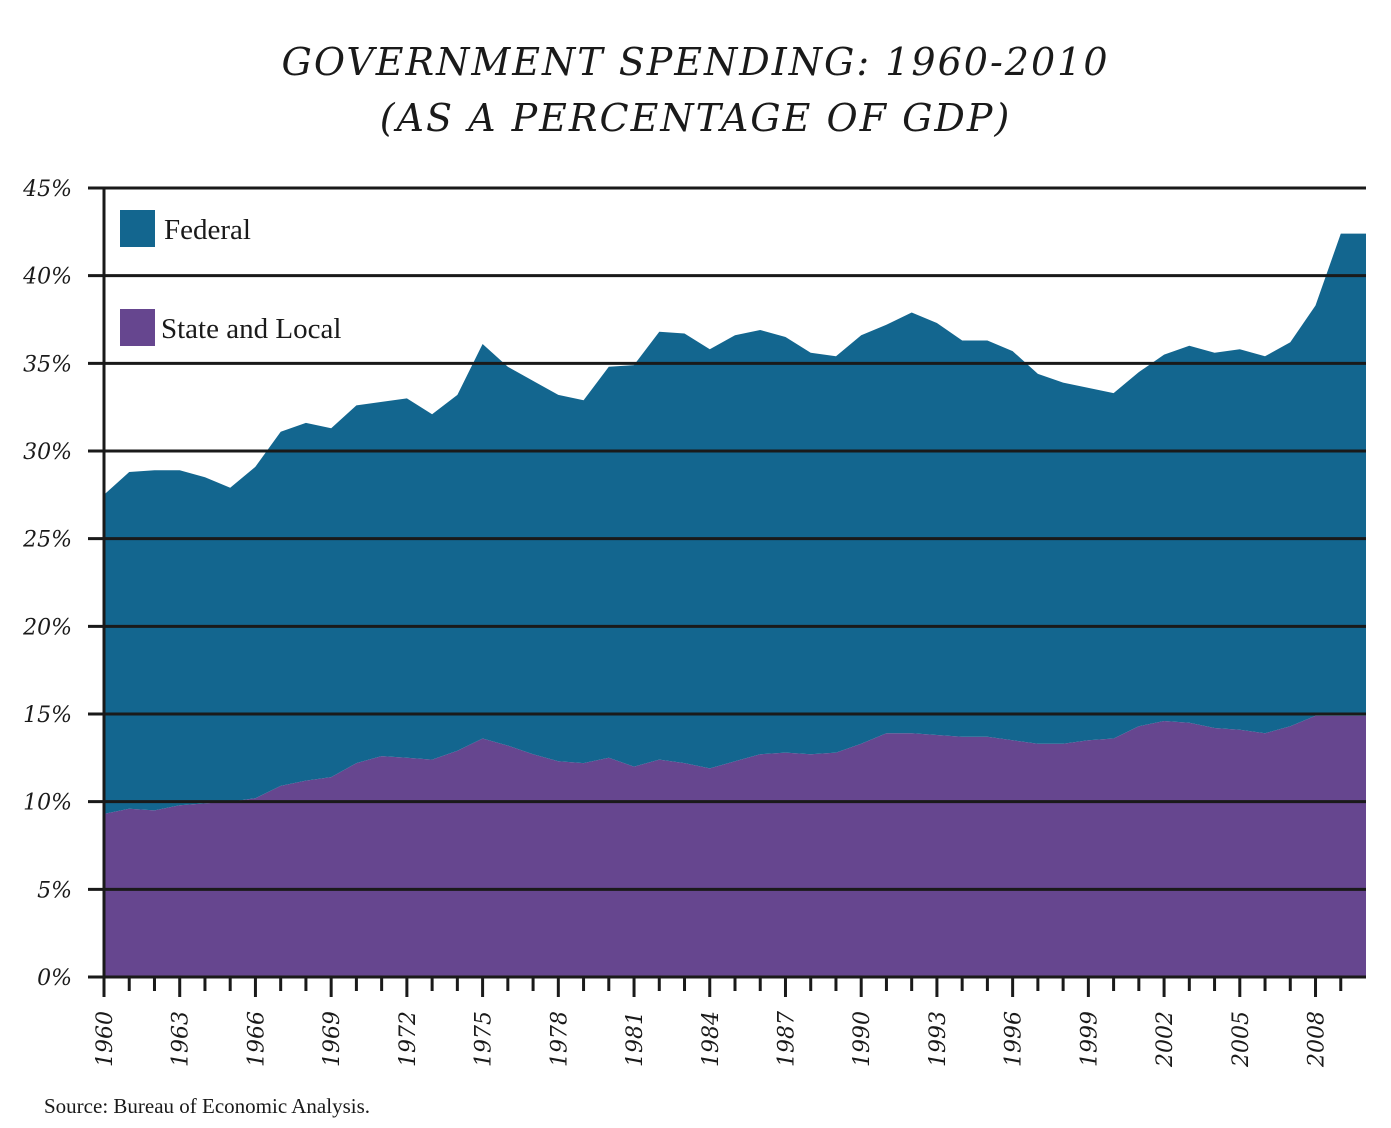 This screenshot has height=1128, width=1391. I want to click on x-tick-label: 1981, so click(635, 1039).